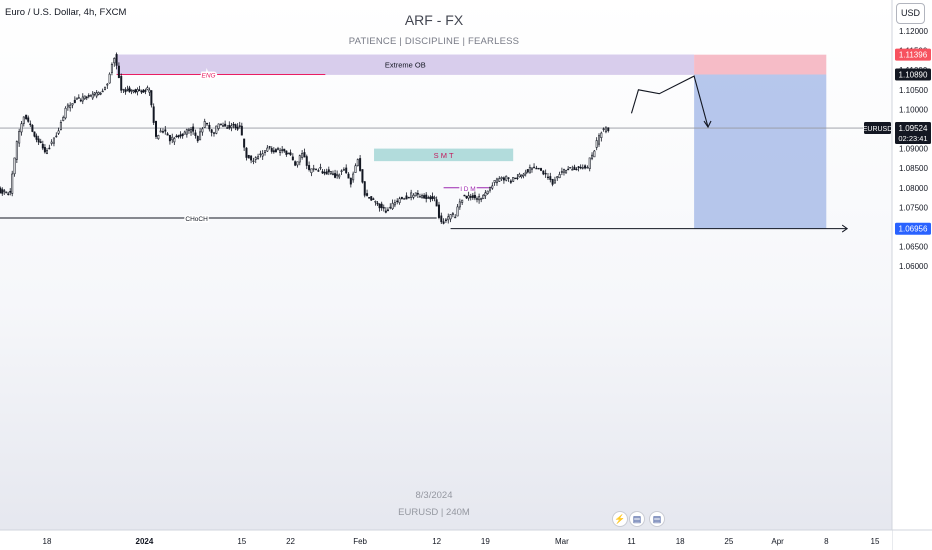 This screenshot has width=932, height=550. What do you see at coordinates (562, 541) in the screenshot?
I see `time-tick-label-8: Mar` at bounding box center [562, 541].